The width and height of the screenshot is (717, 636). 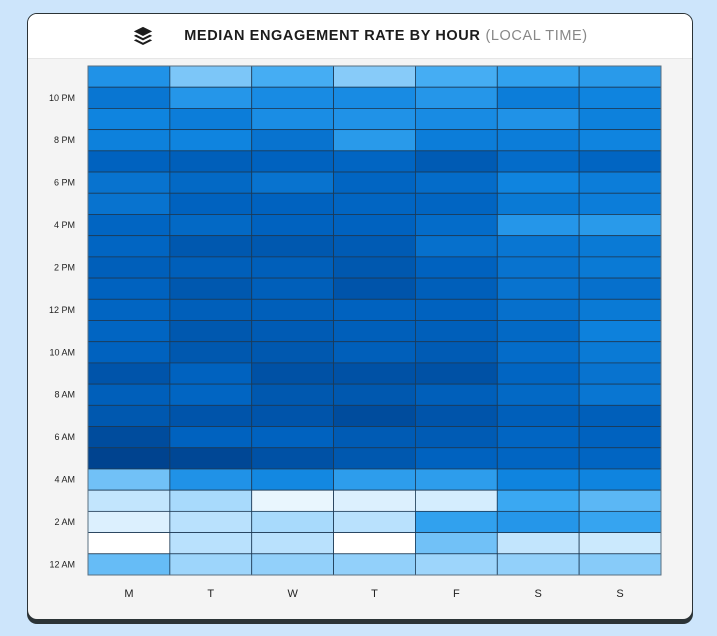 What do you see at coordinates (64, 395) in the screenshot?
I see `y-tick-label: 8 AM` at bounding box center [64, 395].